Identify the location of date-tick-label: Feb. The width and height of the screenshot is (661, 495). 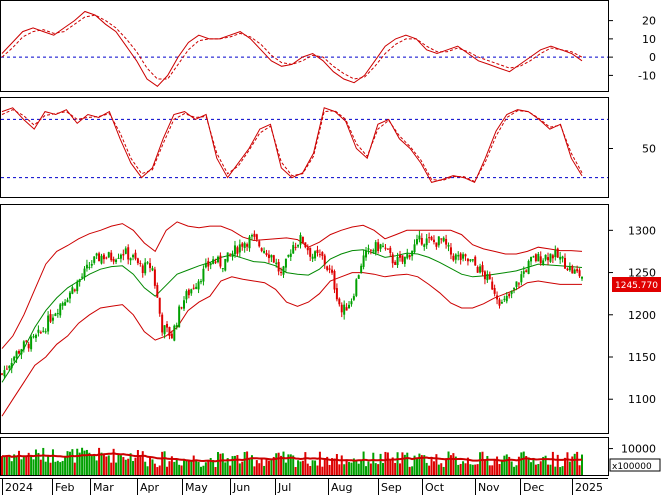
(64, 487).